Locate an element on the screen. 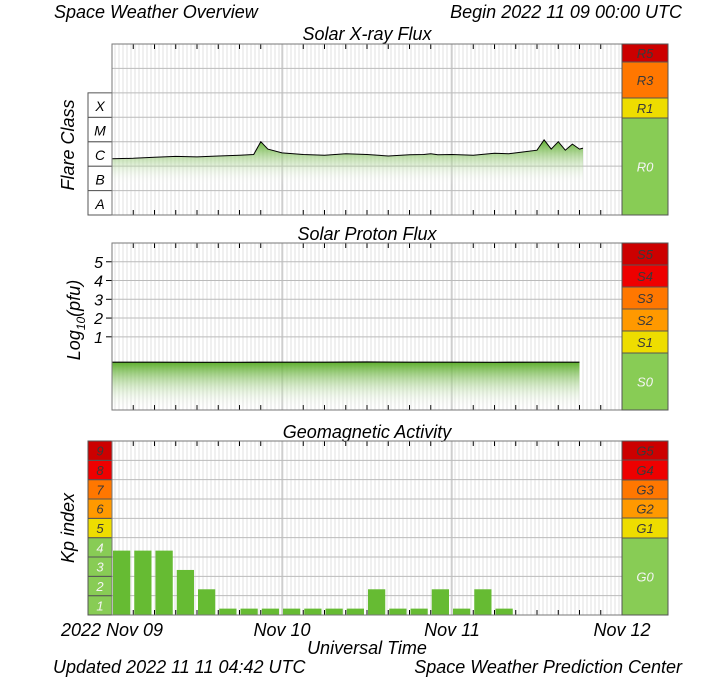 The height and width of the screenshot is (682, 726). scale-label-g0: G0 is located at coordinates (645, 577).